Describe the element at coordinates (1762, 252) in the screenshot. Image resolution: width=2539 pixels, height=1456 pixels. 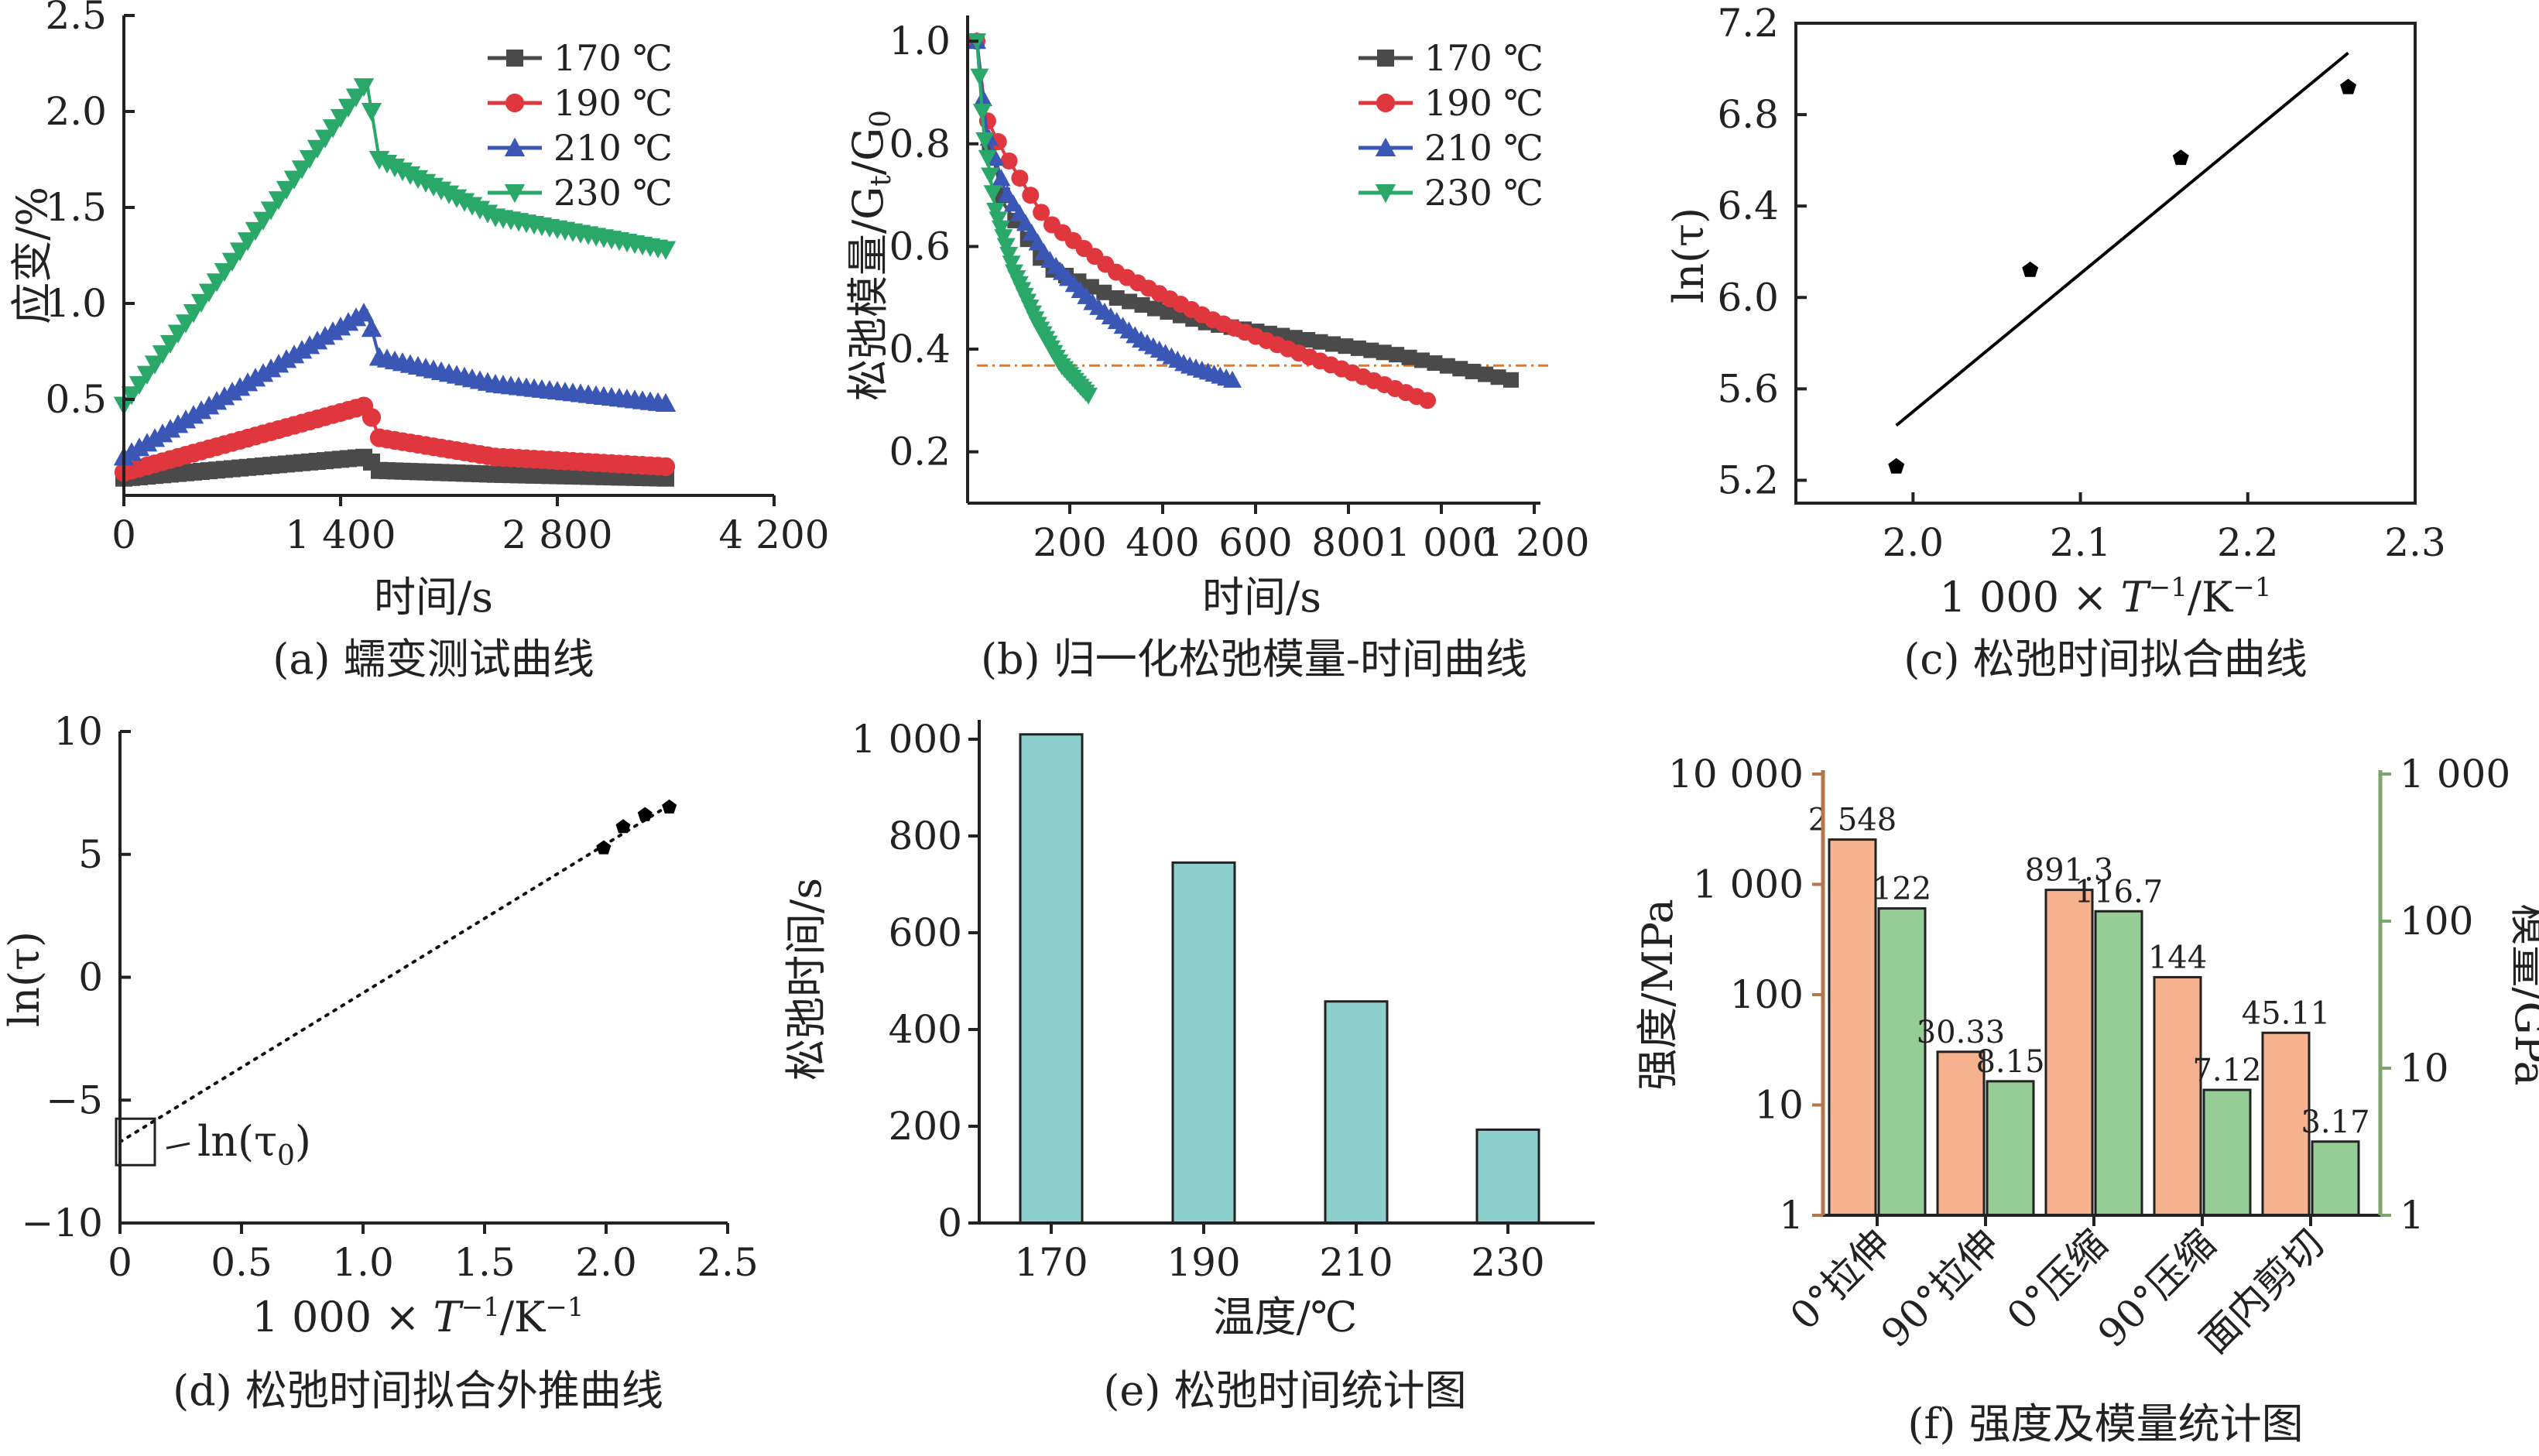
I see `c-y-ticks: 5.2 5.6 6.0 6.4 6.8 7.2` at that location.